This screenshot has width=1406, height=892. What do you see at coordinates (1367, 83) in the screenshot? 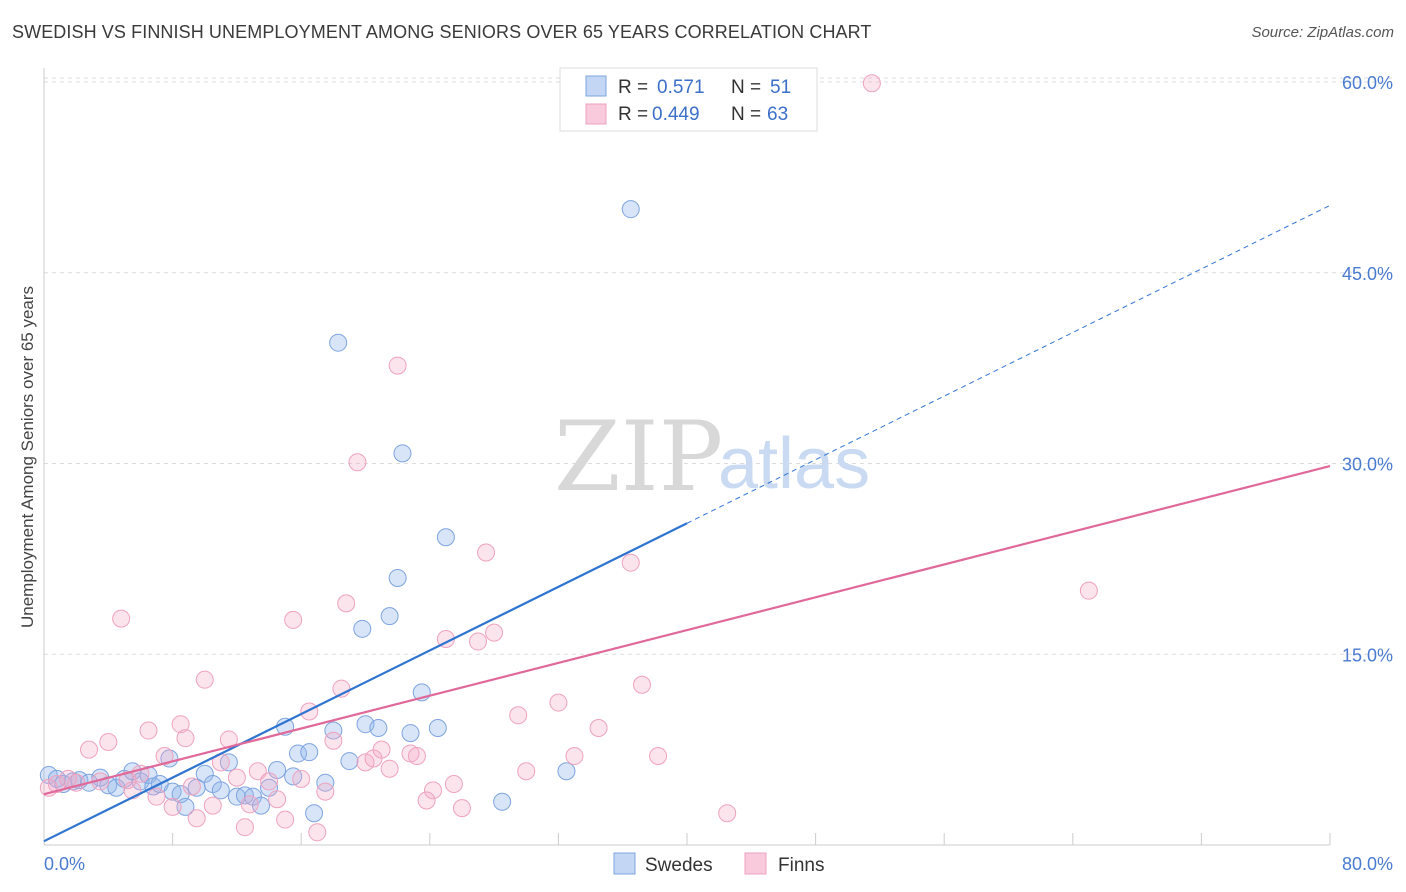
I see `y-tick-label-3: 60.0%` at bounding box center [1367, 83].